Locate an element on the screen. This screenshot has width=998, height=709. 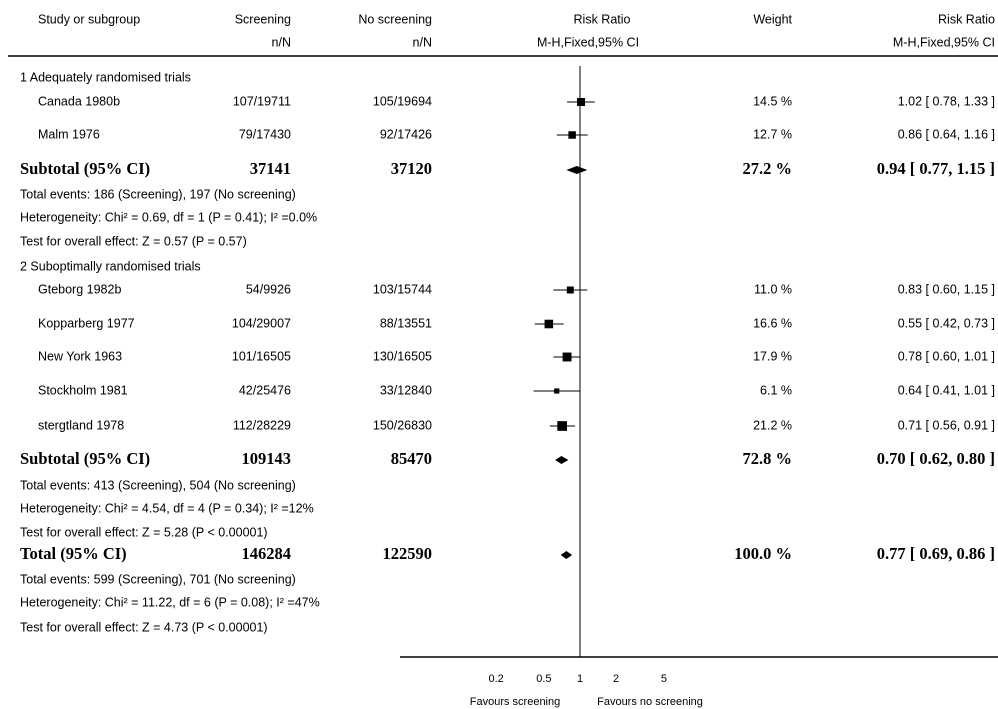
group-heading: 2 Suboptimally randomised trials is located at coordinates (110, 266).